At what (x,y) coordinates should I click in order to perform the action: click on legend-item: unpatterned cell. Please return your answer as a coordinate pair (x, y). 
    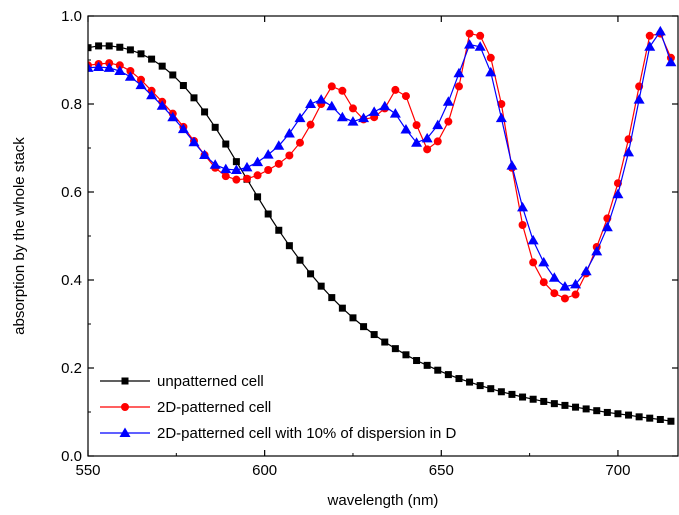
    Looking at the image, I should click on (182, 381).